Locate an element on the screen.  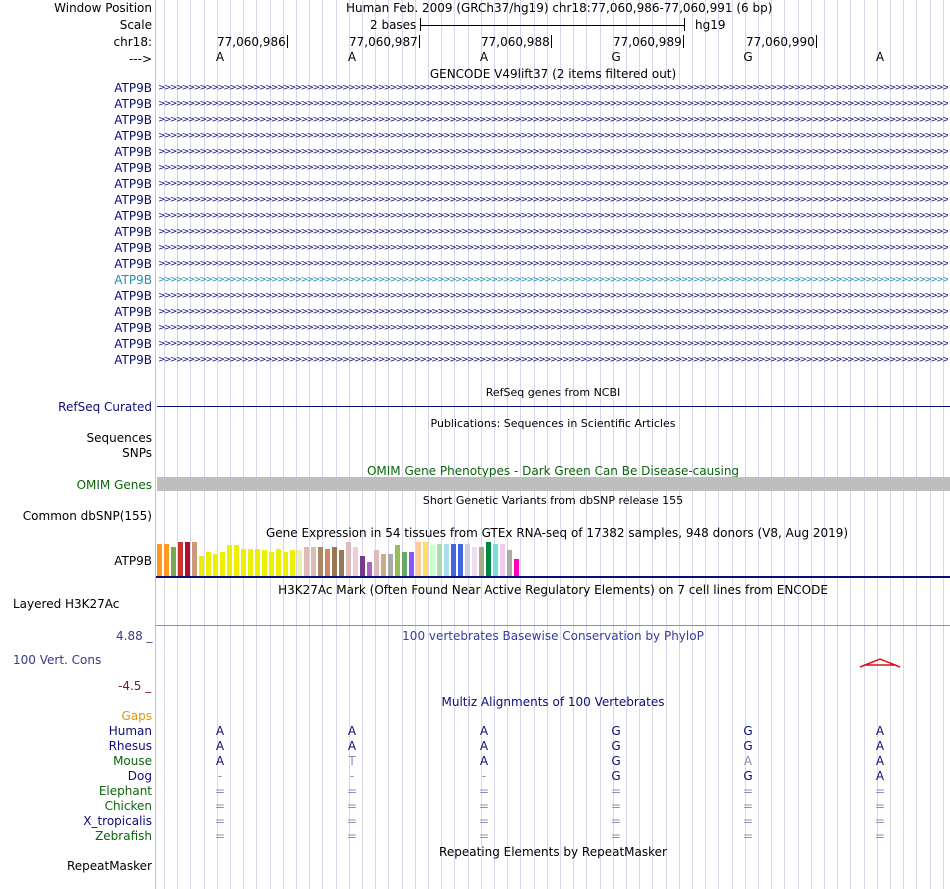
dbsnp-label: Common dbSNP(155) is located at coordinates (87, 516).